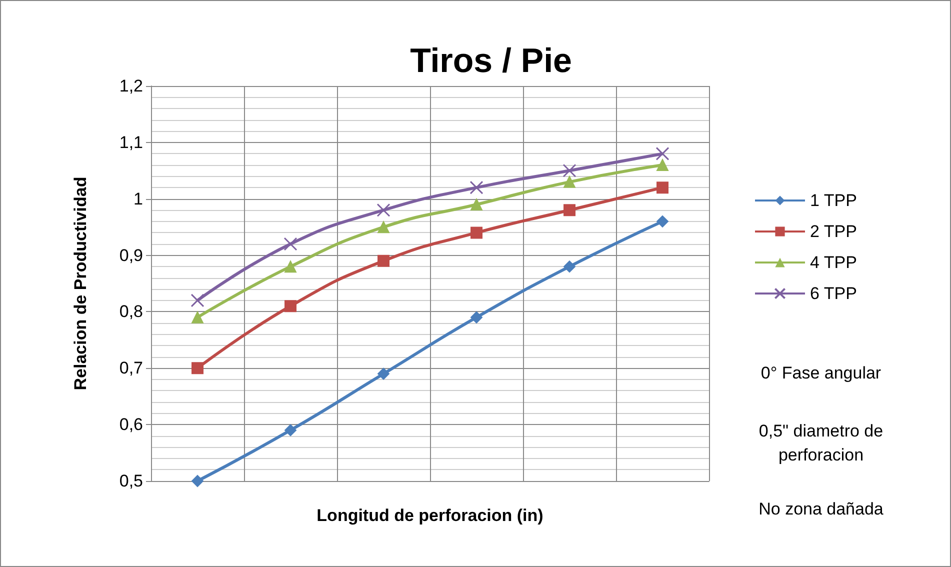 The width and height of the screenshot is (951, 567). Describe the element at coordinates (131, 368) in the screenshot. I see `y-tick-label: 0,7` at that location.